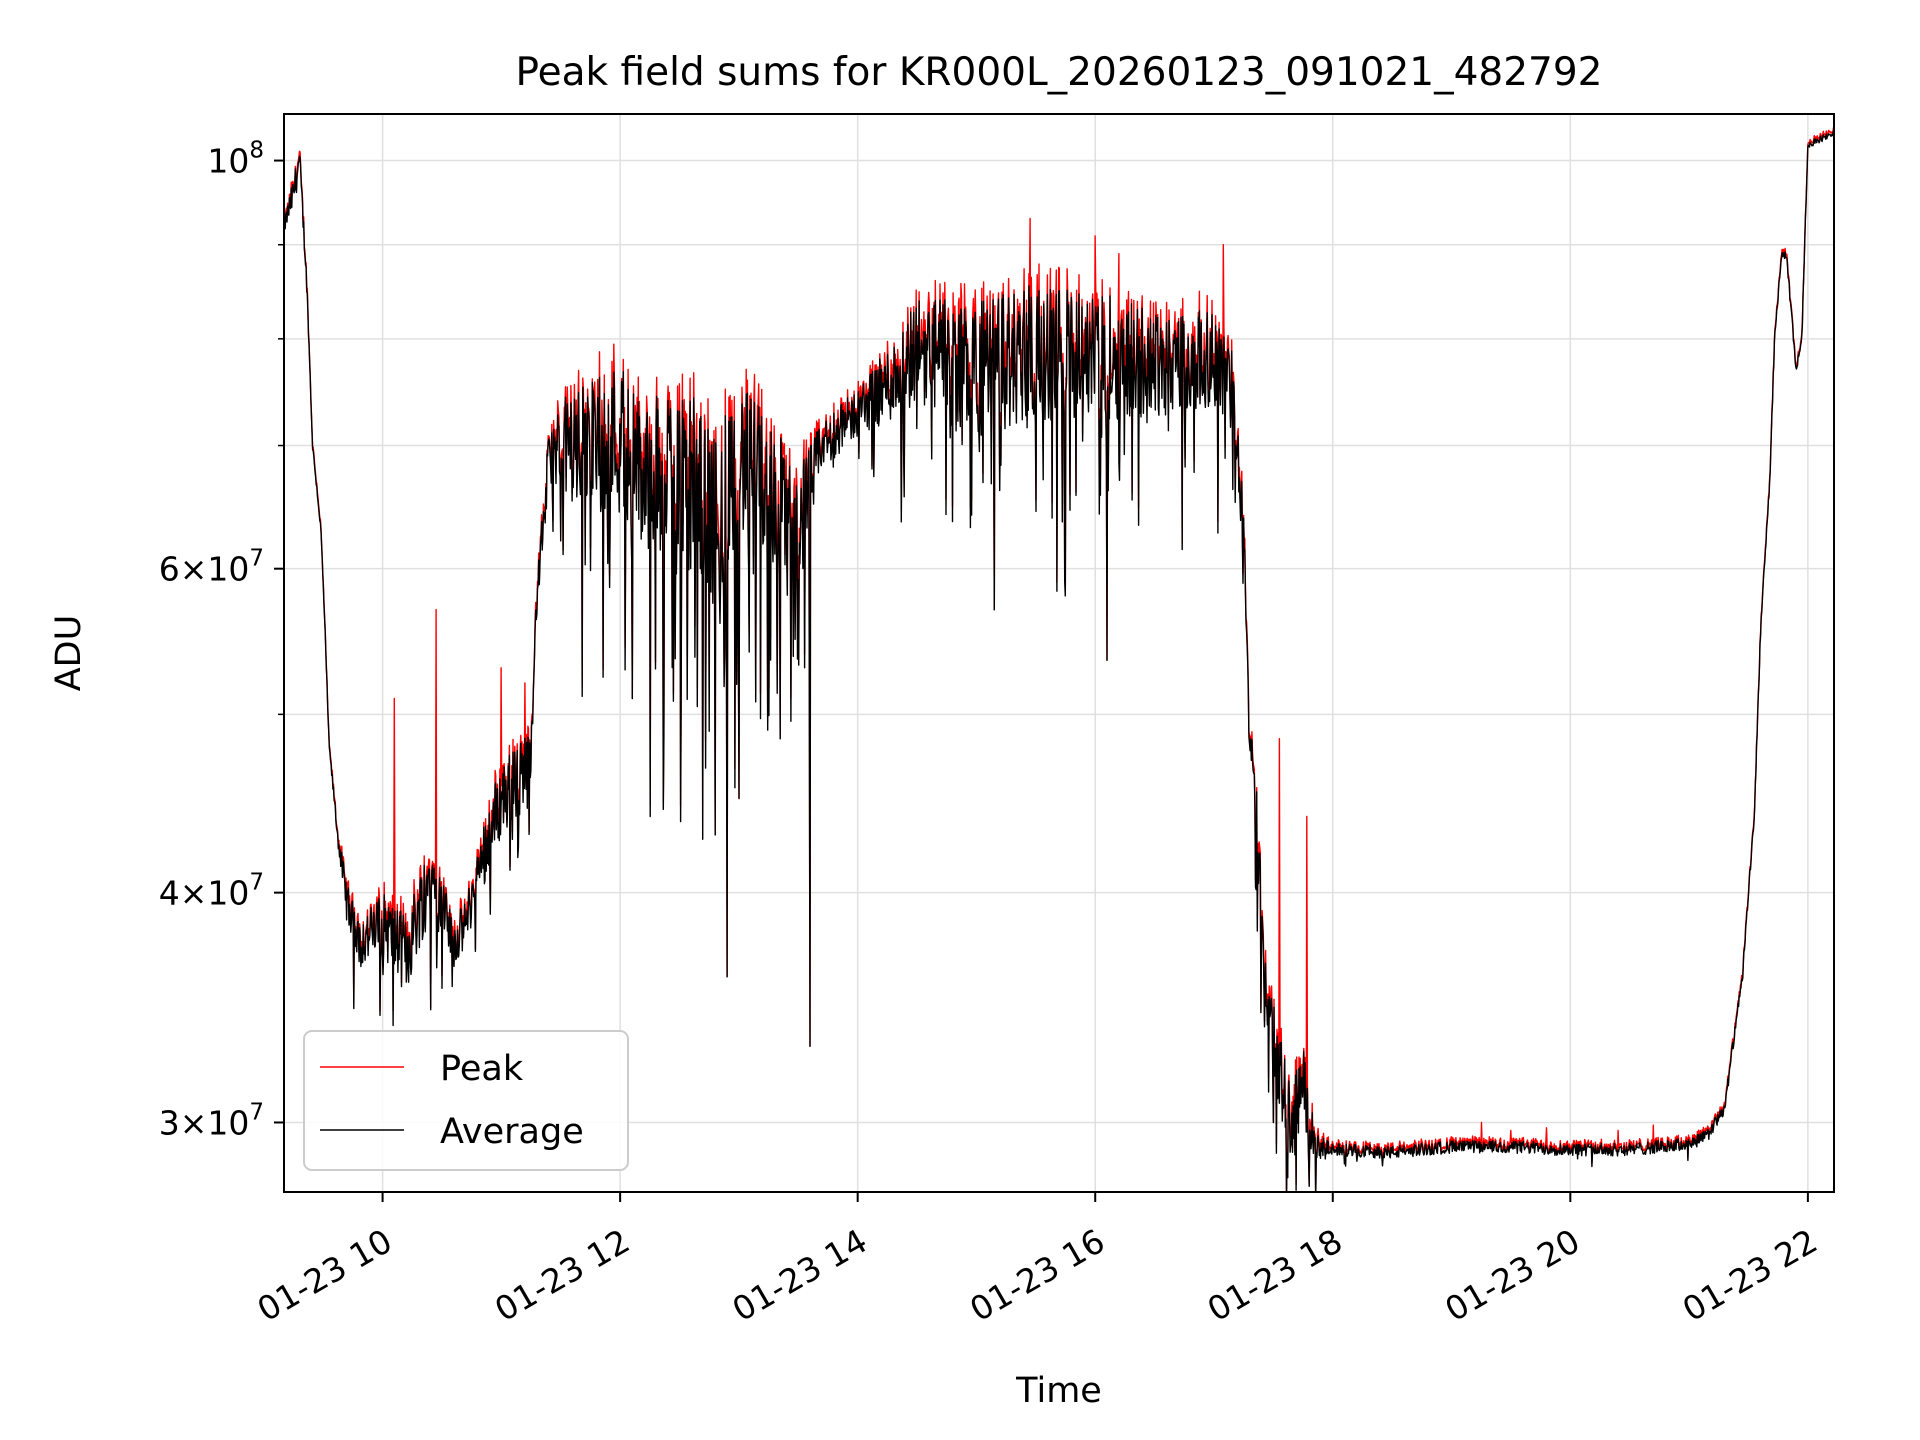 The width and height of the screenshot is (1920, 1440). What do you see at coordinates (204, 569) in the screenshot?
I see `y-tick-base: 6×10` at bounding box center [204, 569].